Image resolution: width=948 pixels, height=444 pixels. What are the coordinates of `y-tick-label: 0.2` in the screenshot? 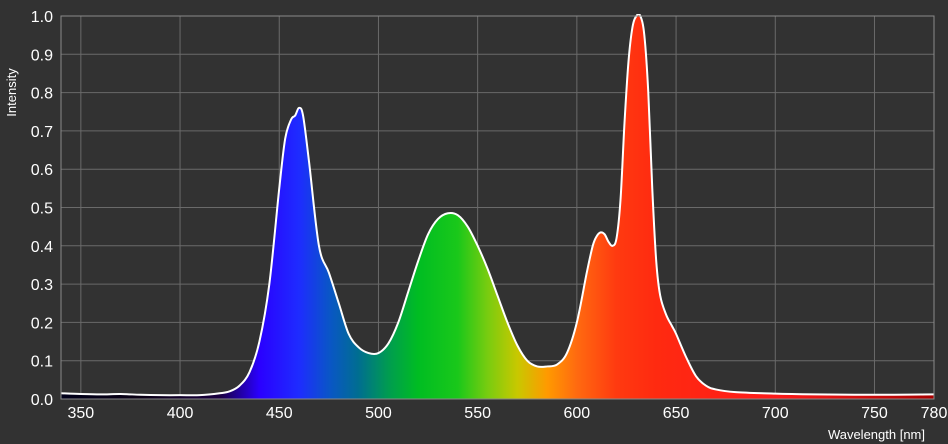 It's located at (42, 323).